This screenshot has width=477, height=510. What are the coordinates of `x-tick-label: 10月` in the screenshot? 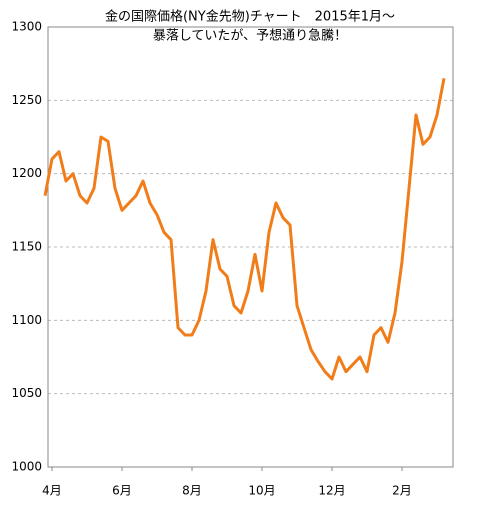 It's located at (261, 491).